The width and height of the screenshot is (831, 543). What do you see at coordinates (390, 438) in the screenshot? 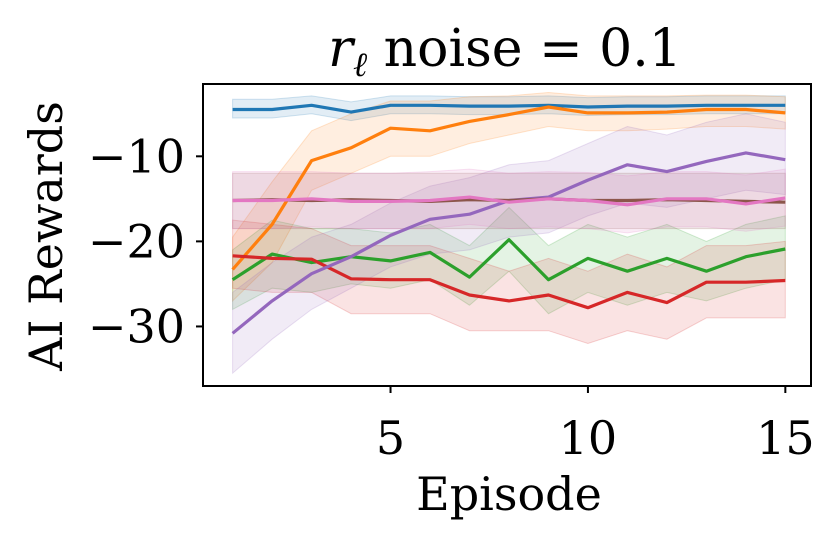
I see `x-tick-label: 5` at bounding box center [390, 438].